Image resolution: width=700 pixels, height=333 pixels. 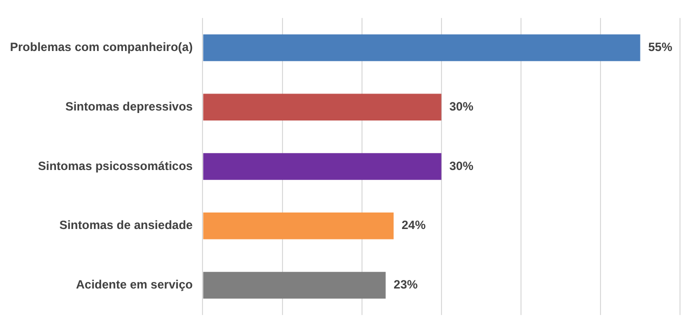 I want to click on data-label: 24%, so click(x=414, y=225).